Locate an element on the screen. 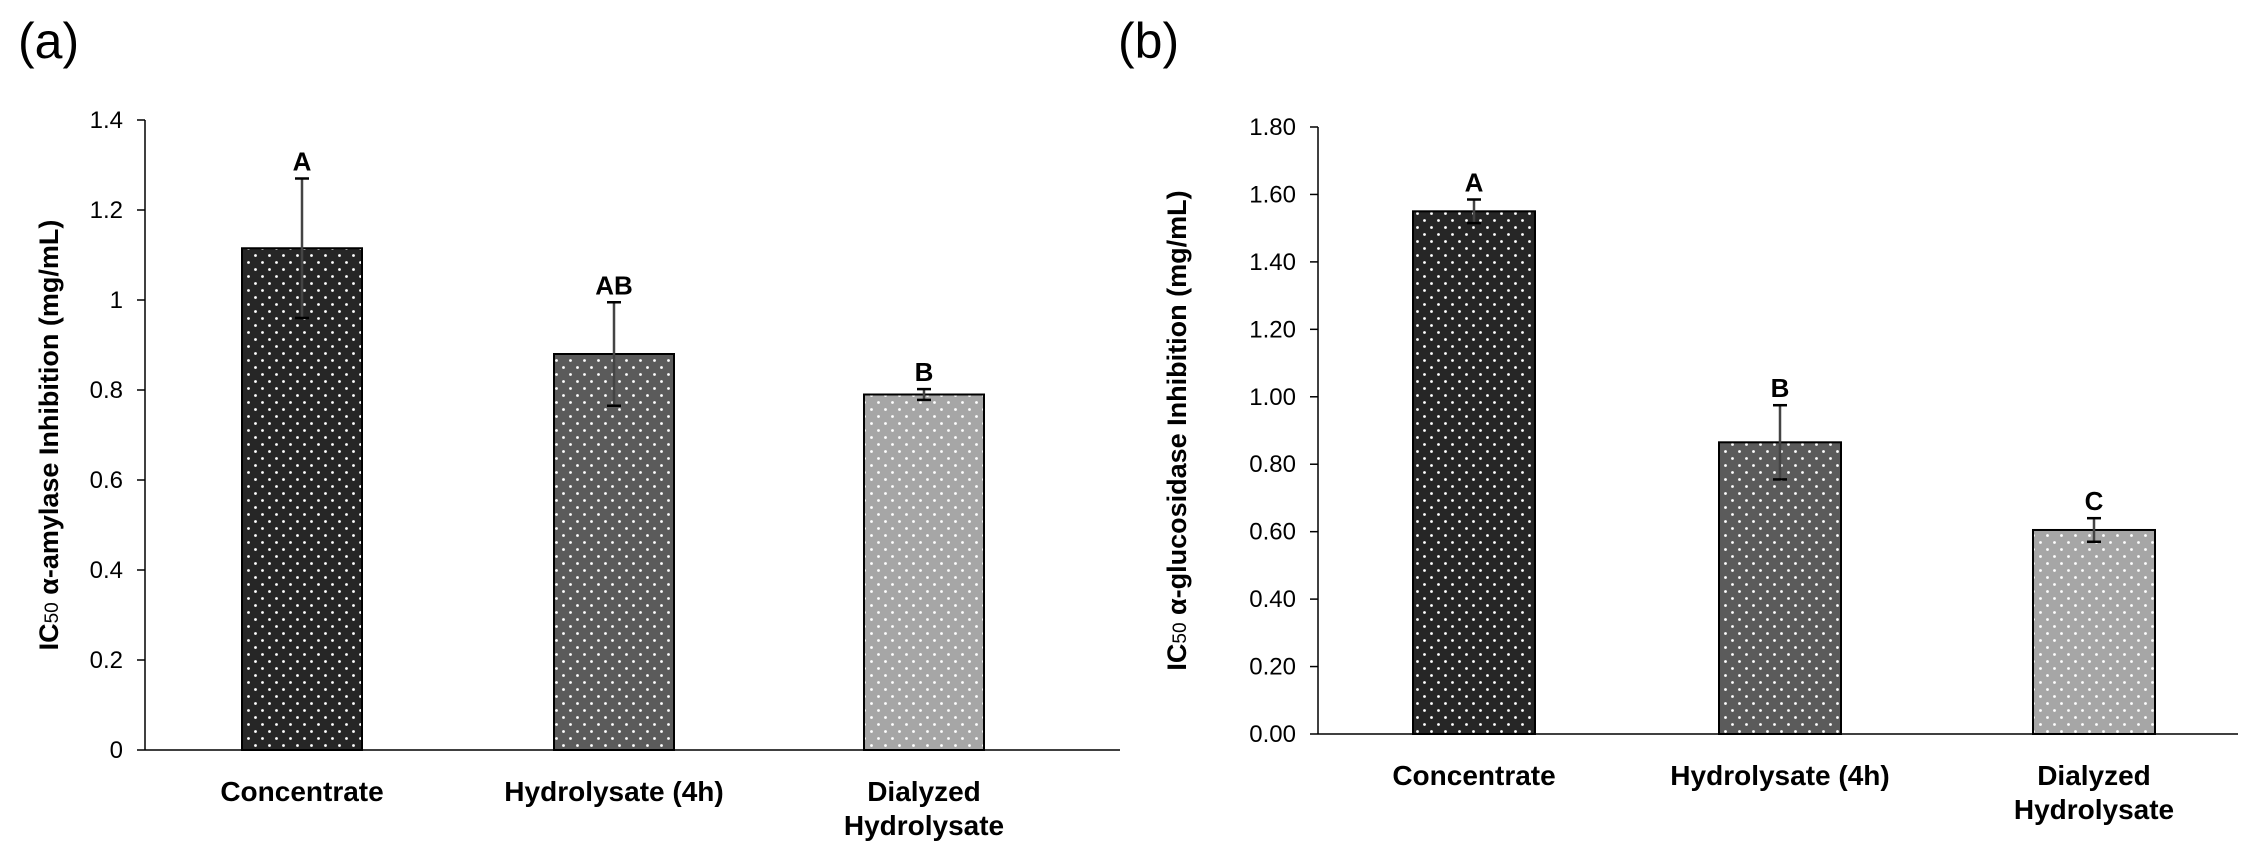 The width and height of the screenshot is (2248, 859). y-tick-label: 1.00 is located at coordinates (1272, 397).